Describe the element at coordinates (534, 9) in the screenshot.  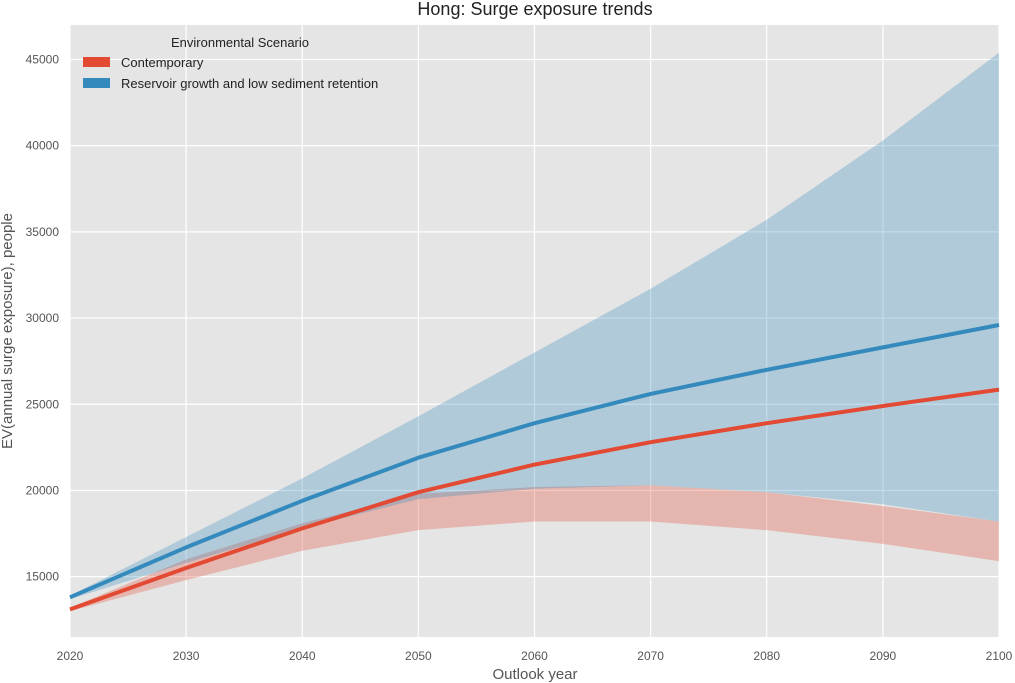
I see `chart-title: Hong: Surge exposure trends` at that location.